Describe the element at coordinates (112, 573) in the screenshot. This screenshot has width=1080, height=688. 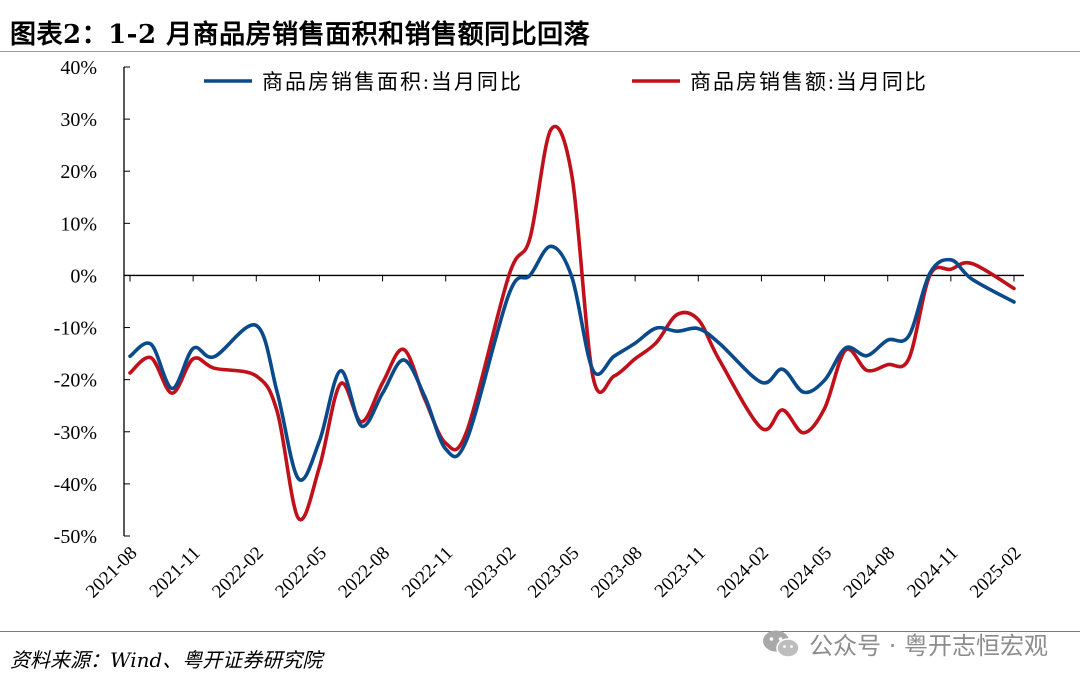
I see `x-tick-label: 2021-08` at that location.